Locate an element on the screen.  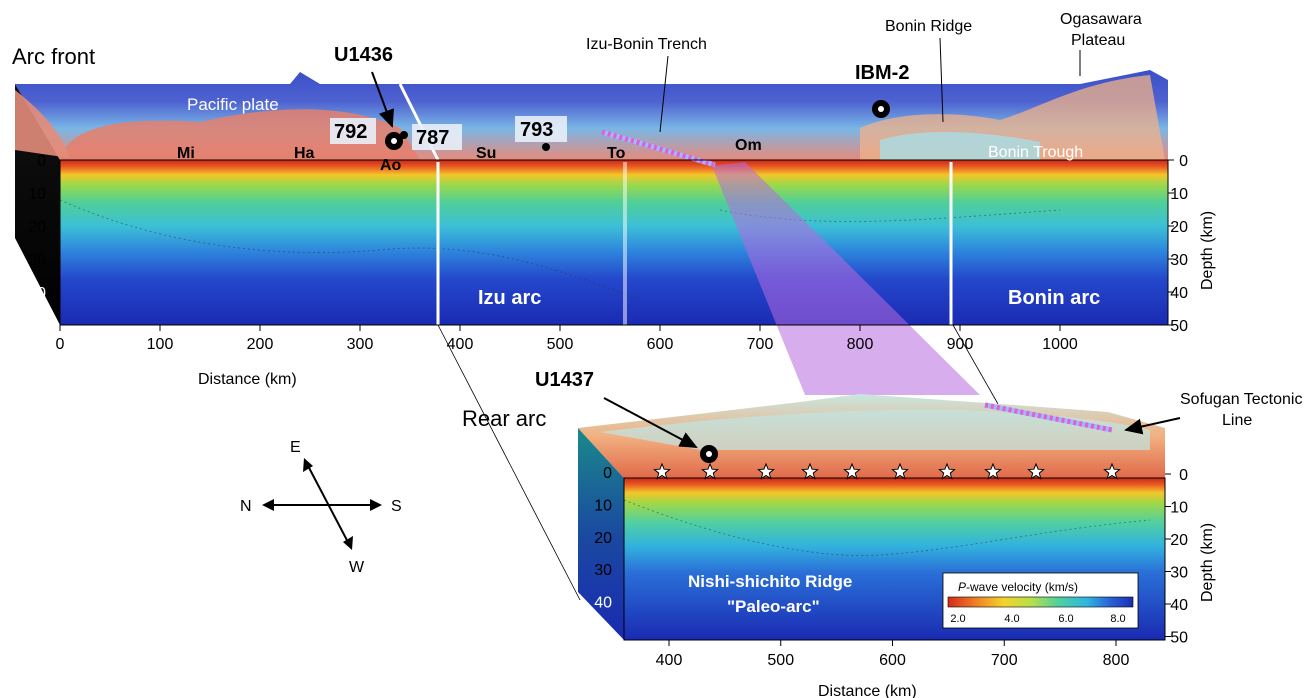
top-depth-right-tick: 10 is located at coordinates (1179, 194).